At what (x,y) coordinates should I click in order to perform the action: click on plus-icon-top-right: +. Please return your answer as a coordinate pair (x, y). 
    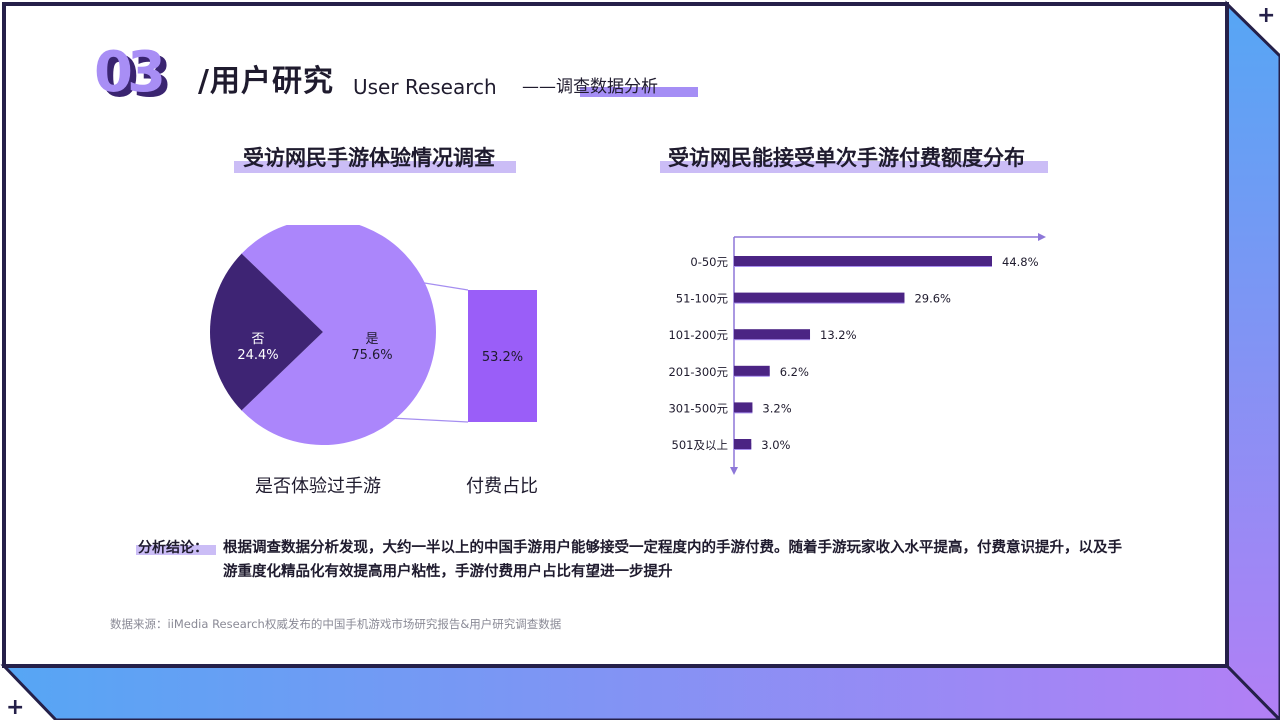
    Looking at the image, I should click on (1266, 15).